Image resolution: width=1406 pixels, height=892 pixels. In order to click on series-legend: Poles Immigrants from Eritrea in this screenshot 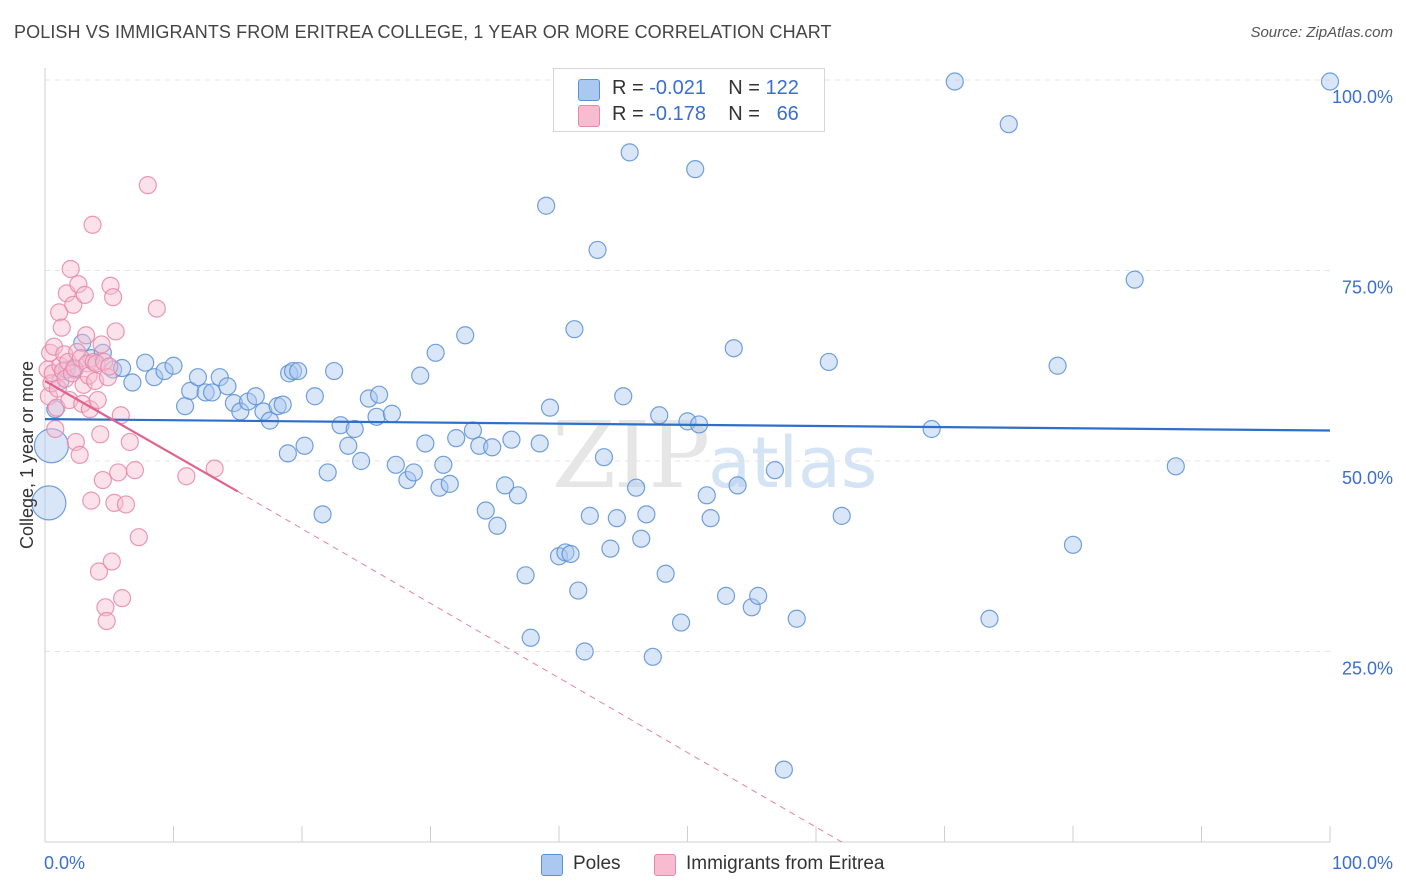, I will do `click(703, 866)`.